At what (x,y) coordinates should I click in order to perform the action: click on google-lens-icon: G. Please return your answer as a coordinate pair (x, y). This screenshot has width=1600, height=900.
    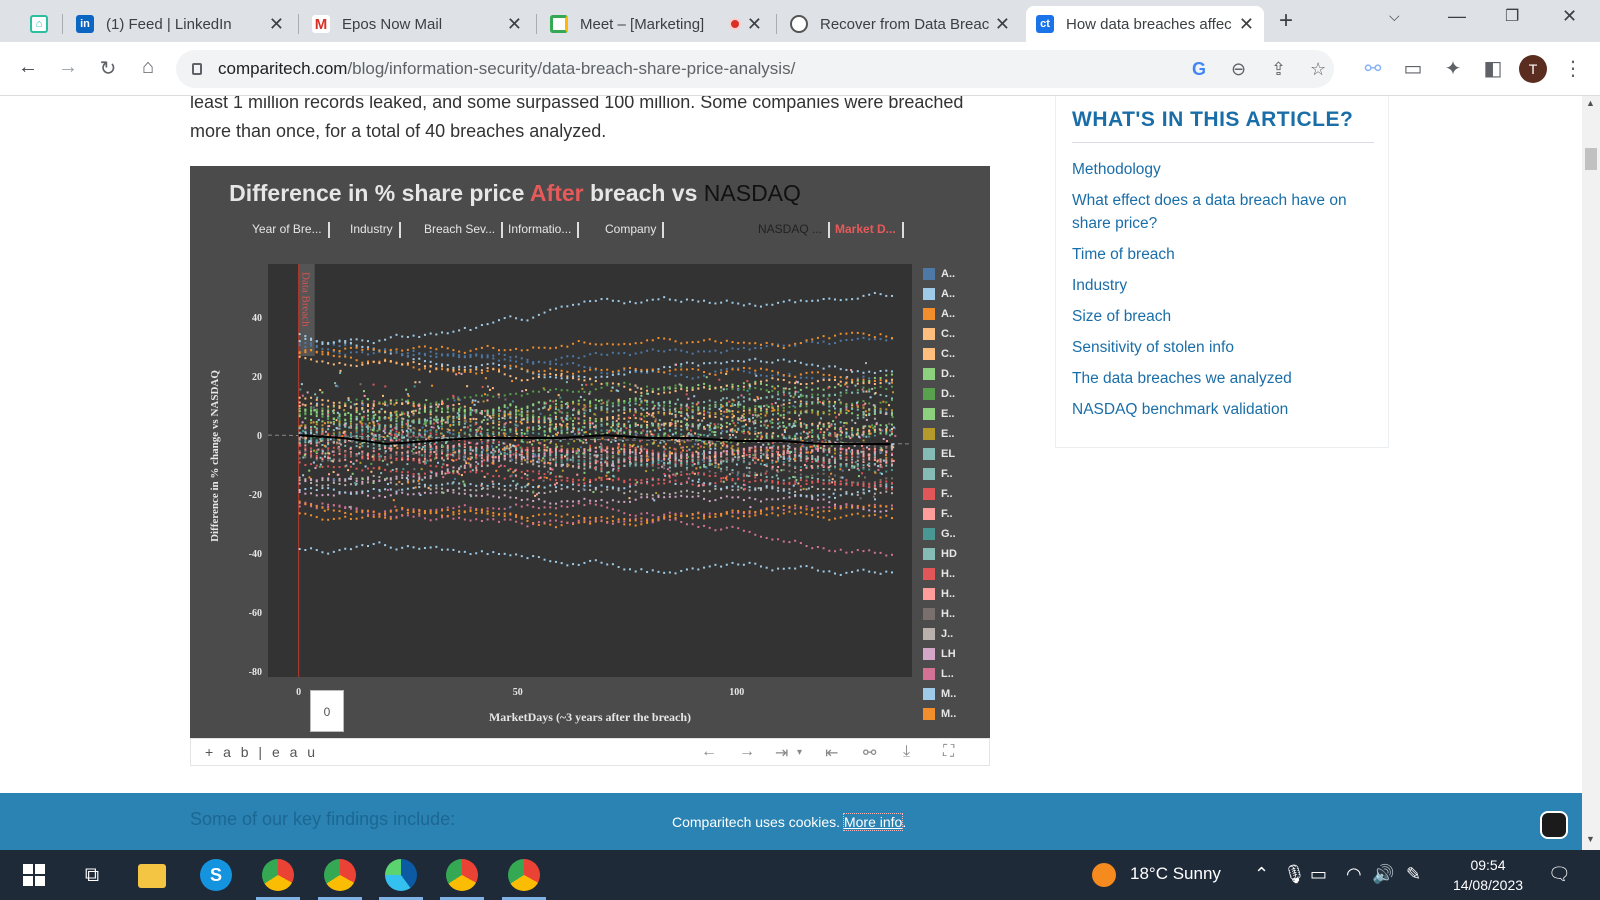
    Looking at the image, I should click on (1199, 69).